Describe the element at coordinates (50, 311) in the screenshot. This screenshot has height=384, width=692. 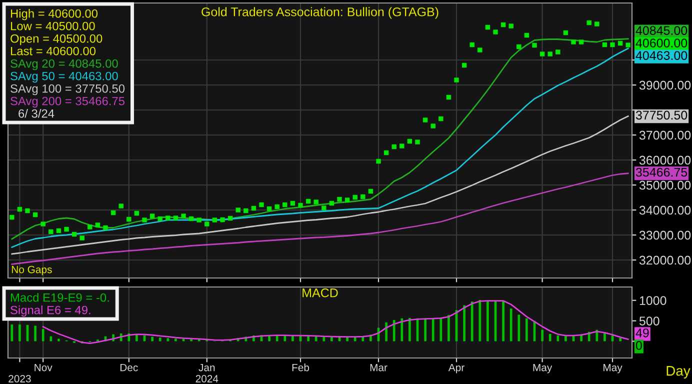
I see `series-label: Signal E6 = 49.` at that location.